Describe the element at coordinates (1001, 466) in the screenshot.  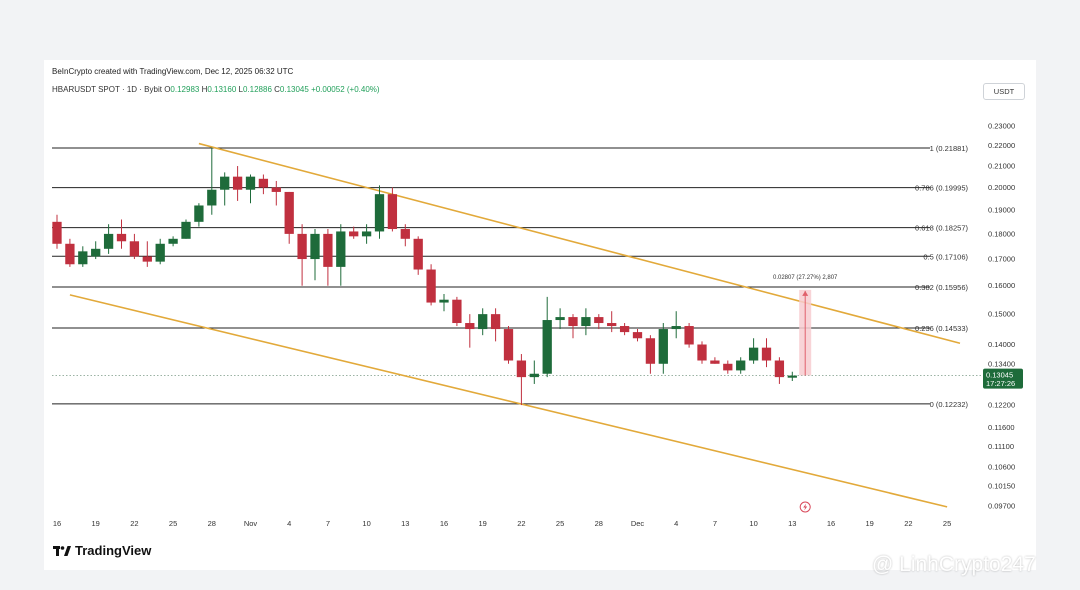
I see `y-tick-label: 0.10600` at that location.